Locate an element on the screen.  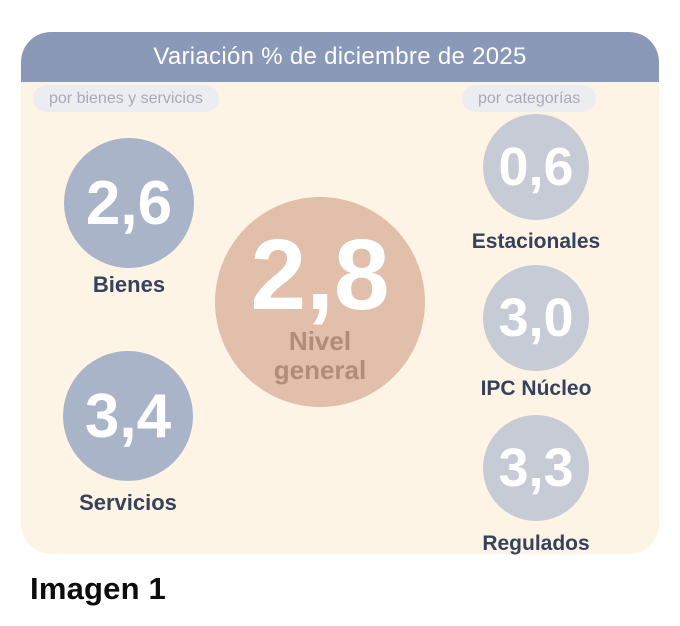
image-caption: Imagen 1 is located at coordinates (98, 588).